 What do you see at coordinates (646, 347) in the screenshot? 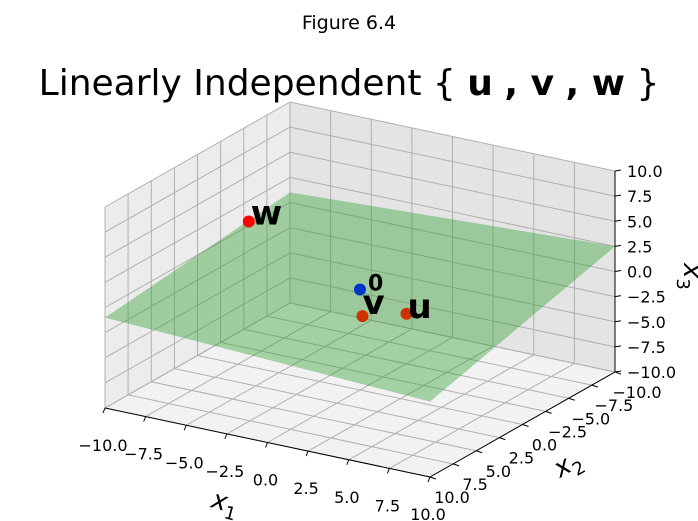
I see `z-tick-label: −7.5` at bounding box center [646, 347].